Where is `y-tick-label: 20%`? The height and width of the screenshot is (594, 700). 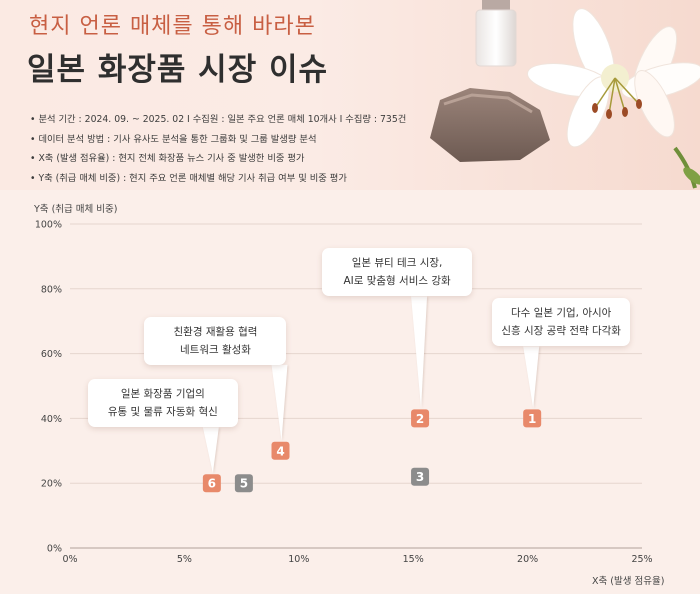
y-tick-label: 20% is located at coordinates (51, 484).